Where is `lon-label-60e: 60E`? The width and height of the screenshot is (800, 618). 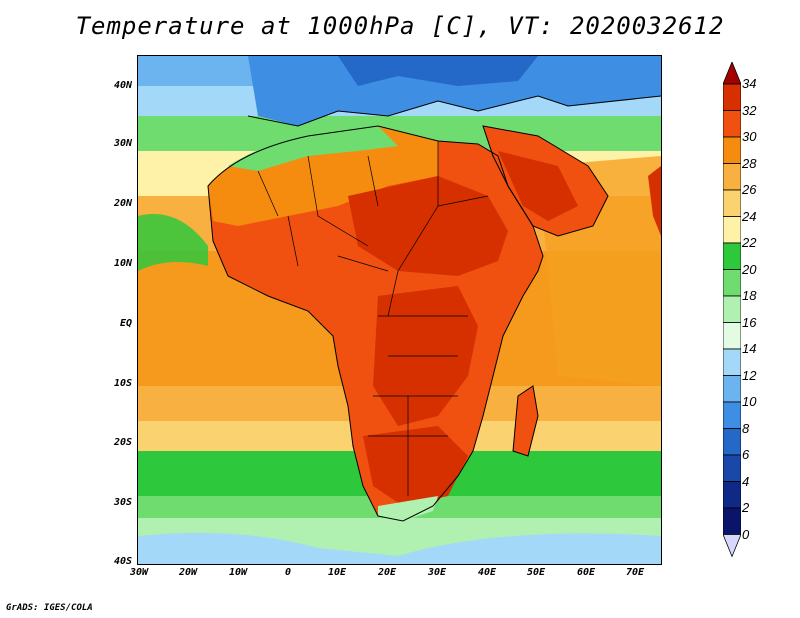 lon-label-60e: 60E is located at coordinates (586, 572).